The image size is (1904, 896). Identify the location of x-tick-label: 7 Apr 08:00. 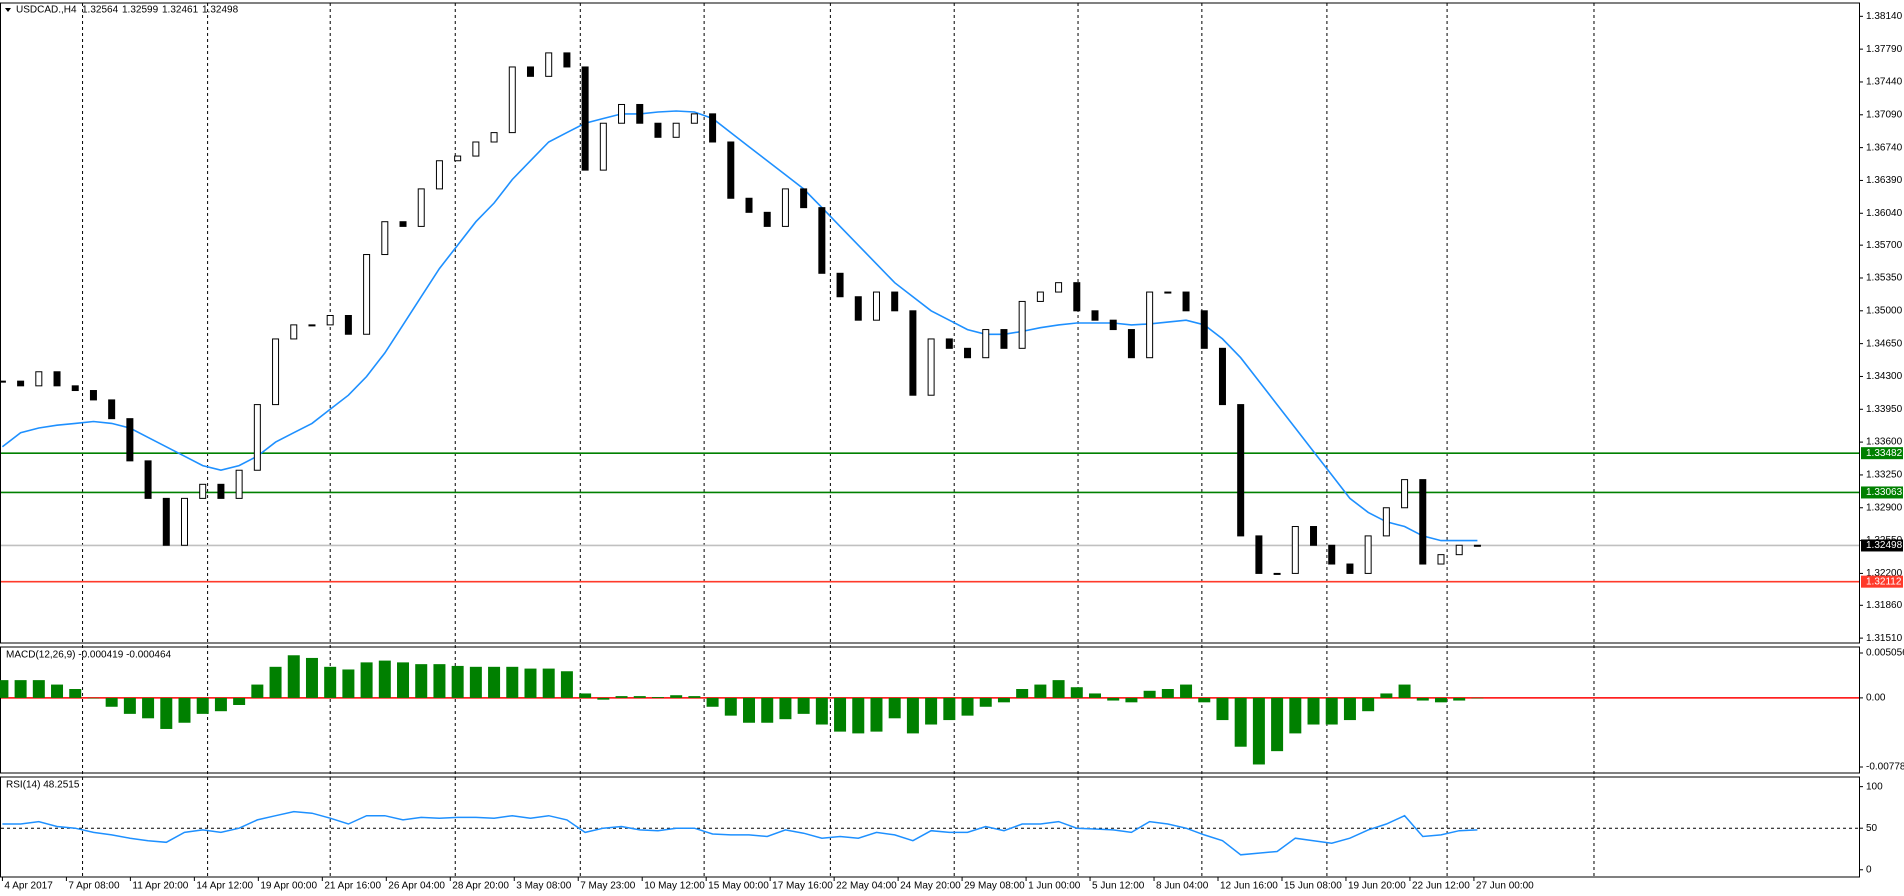
(94, 886).